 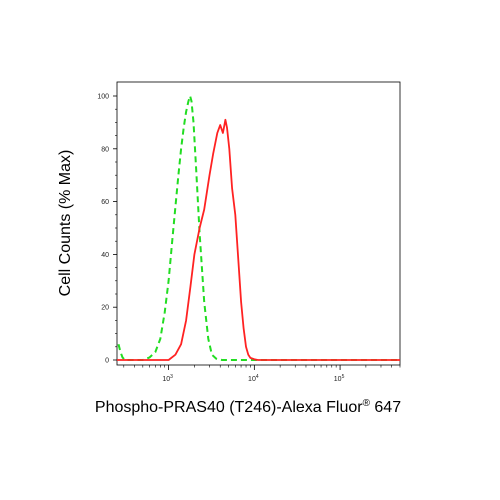 I want to click on x-axis: 10³ 10⁴ 10⁵, so click(x=262, y=374).